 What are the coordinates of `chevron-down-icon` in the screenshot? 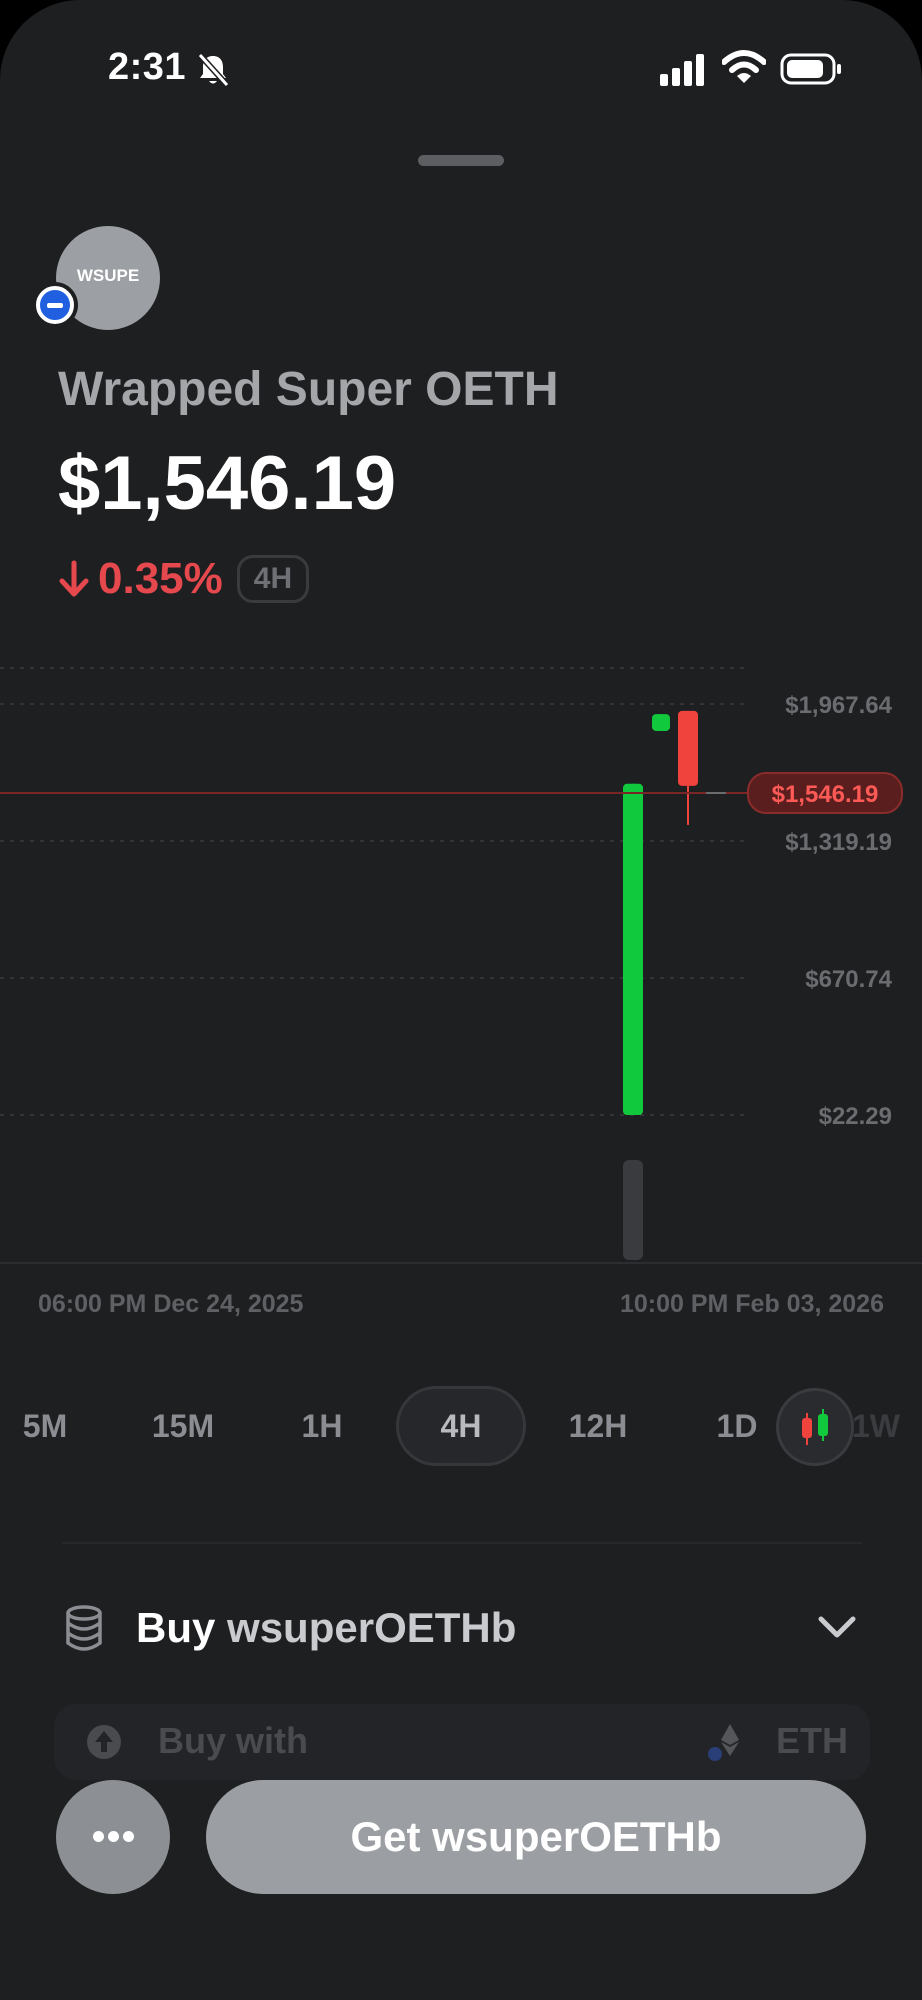 It's located at (837, 1627).